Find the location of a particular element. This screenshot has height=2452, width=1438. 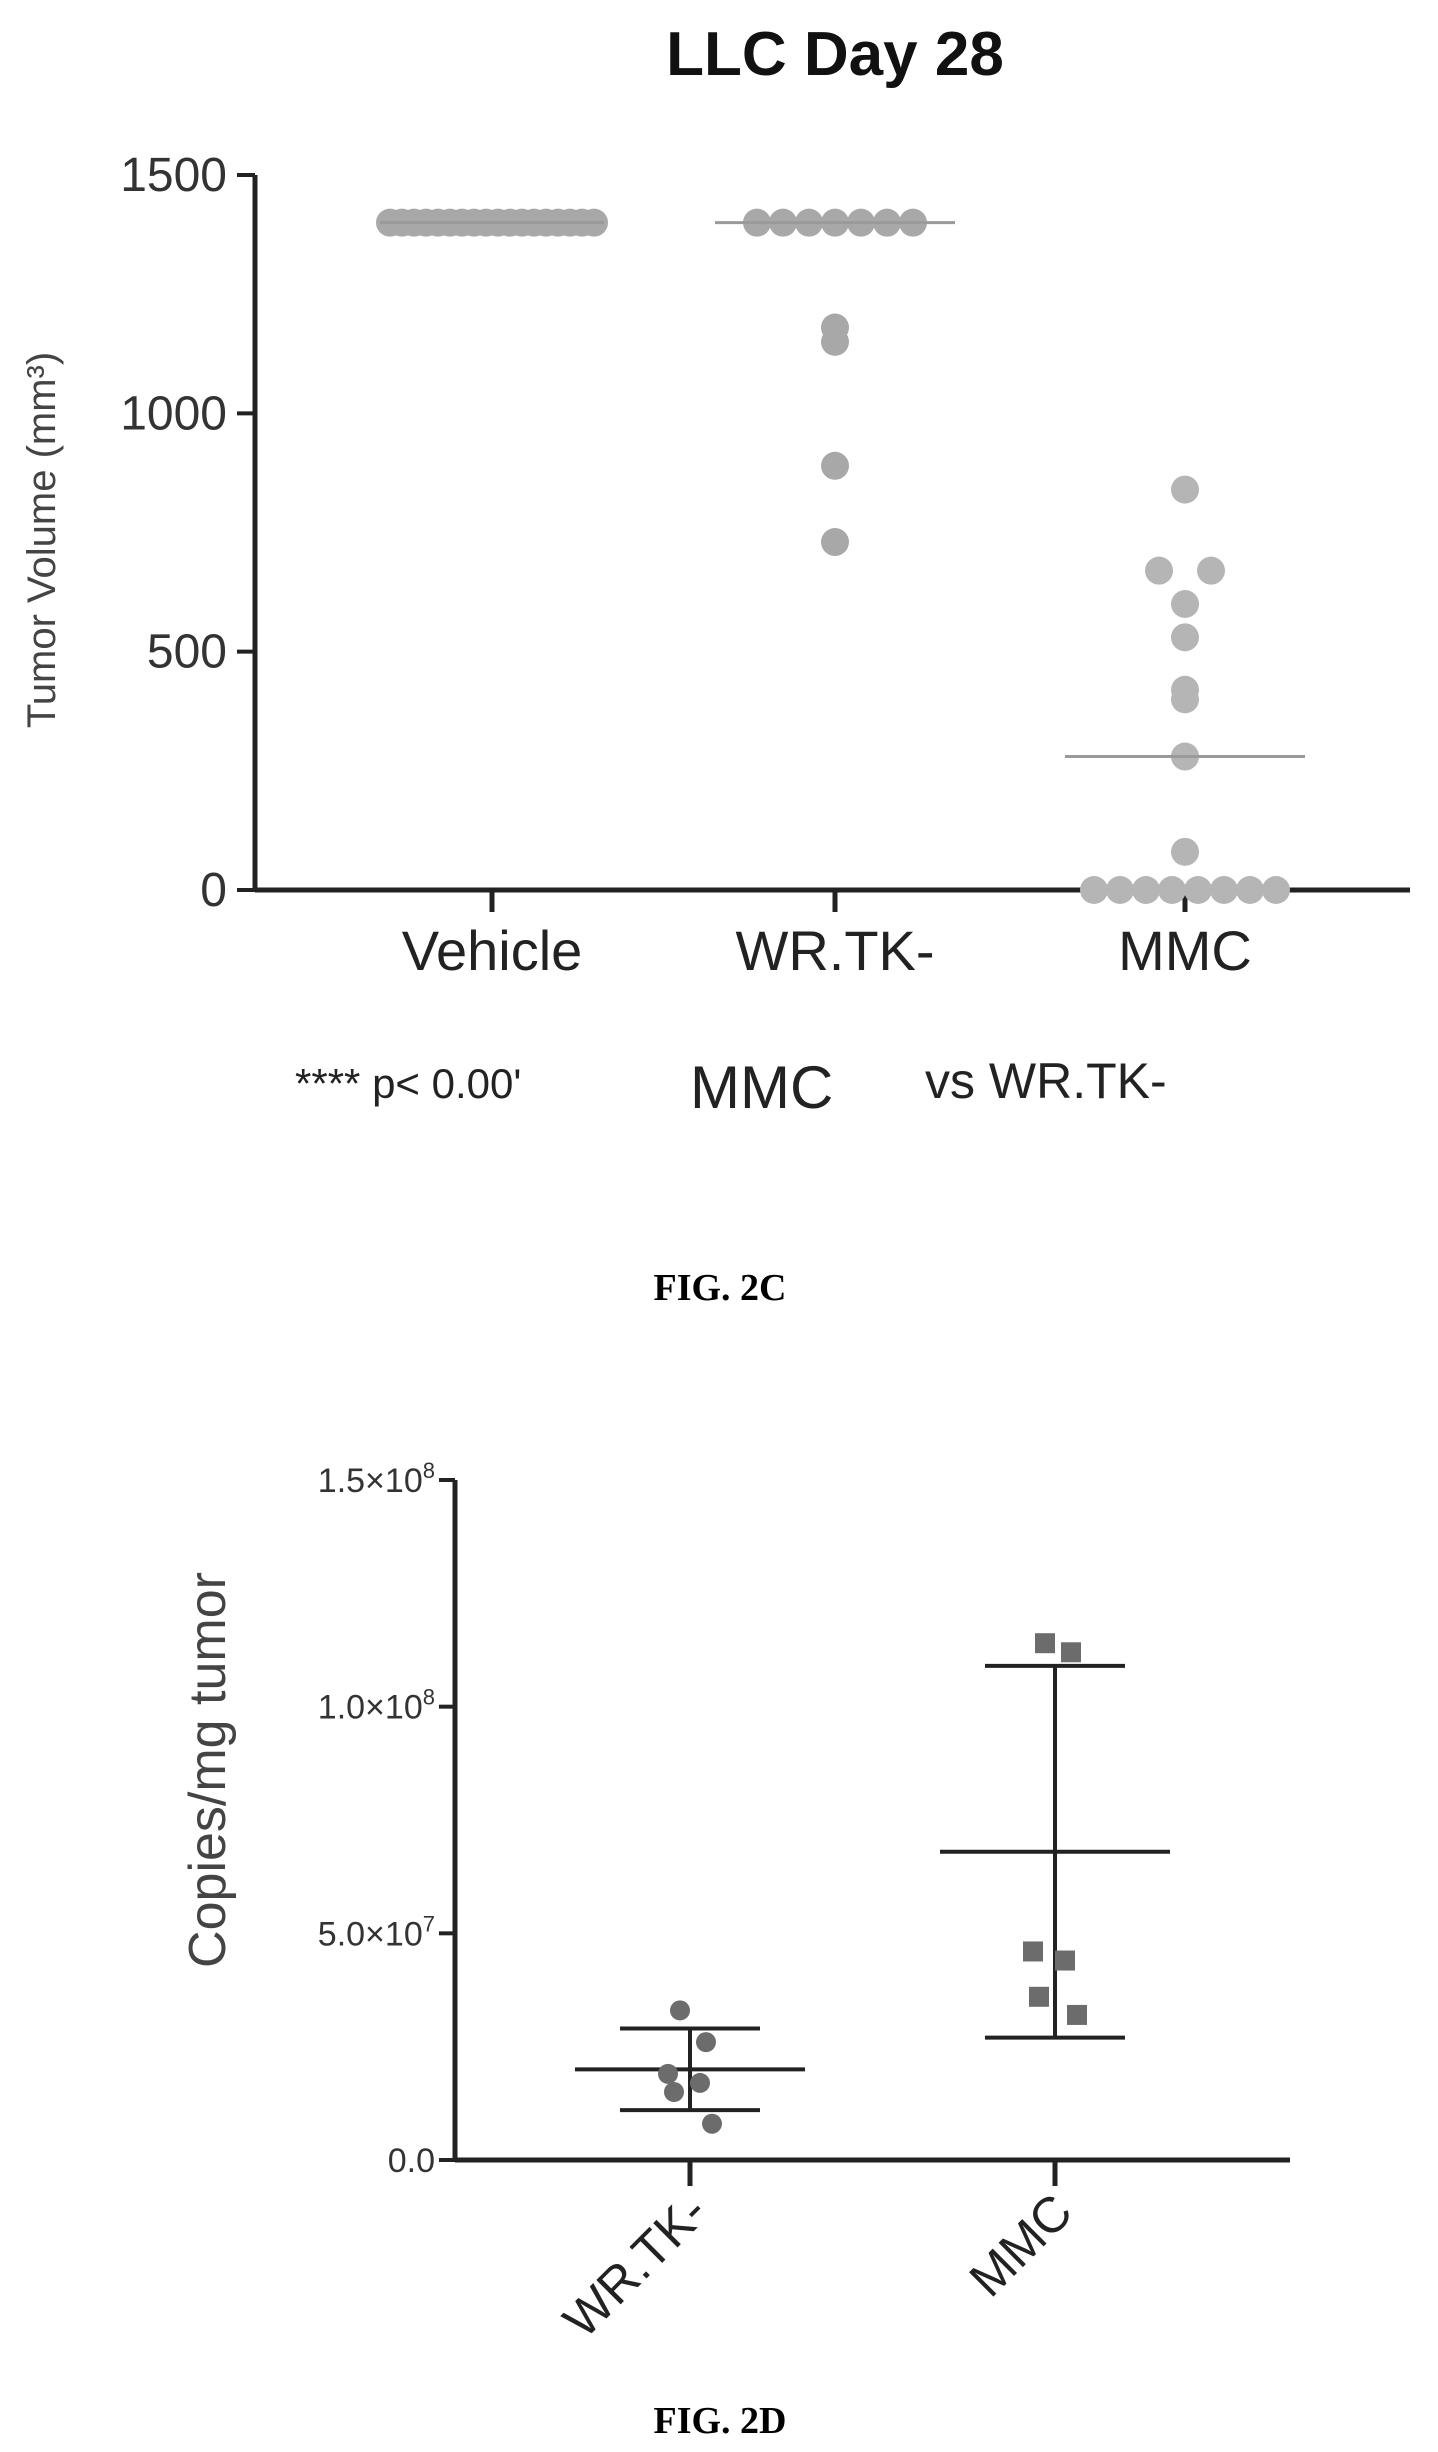

svg-text: **** p< 0.00' is located at coordinates (408, 1083).